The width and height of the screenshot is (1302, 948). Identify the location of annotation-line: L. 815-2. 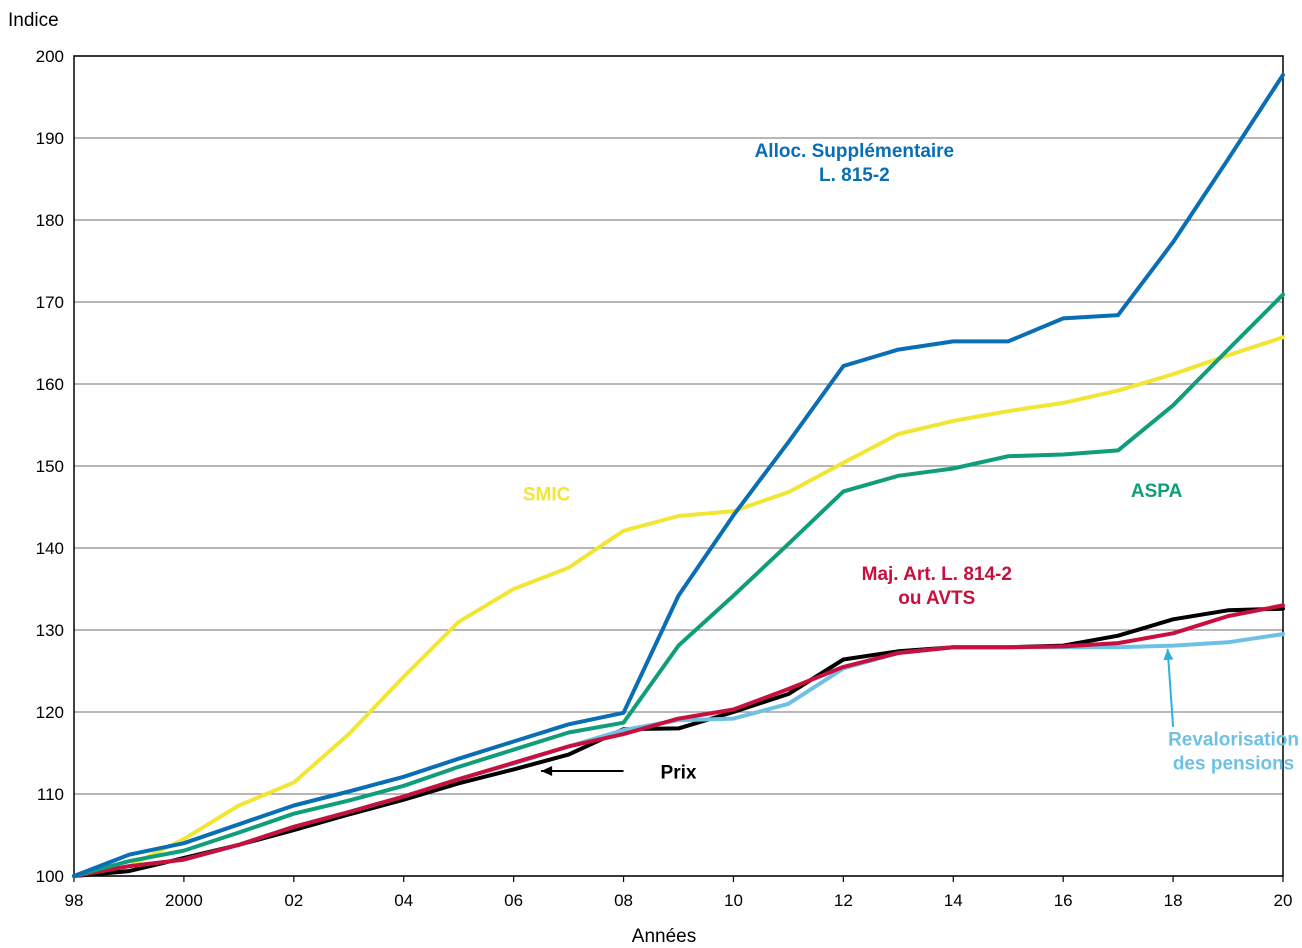
(854, 175).